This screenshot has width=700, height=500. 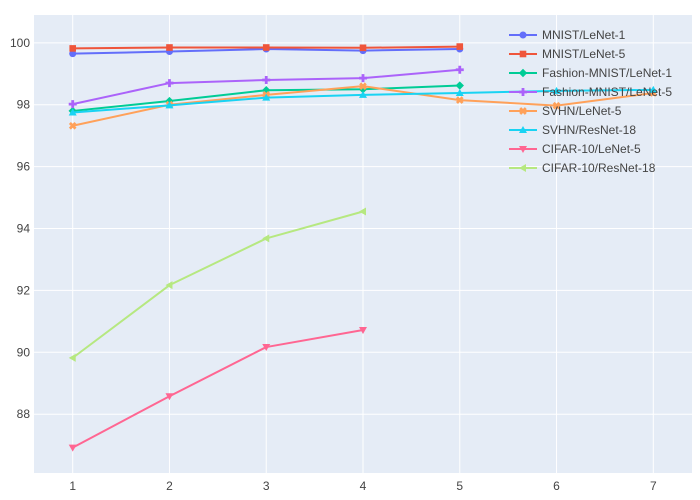 I want to click on legend-item: Fashion-MNIST/LeNet-1, so click(x=590, y=73).